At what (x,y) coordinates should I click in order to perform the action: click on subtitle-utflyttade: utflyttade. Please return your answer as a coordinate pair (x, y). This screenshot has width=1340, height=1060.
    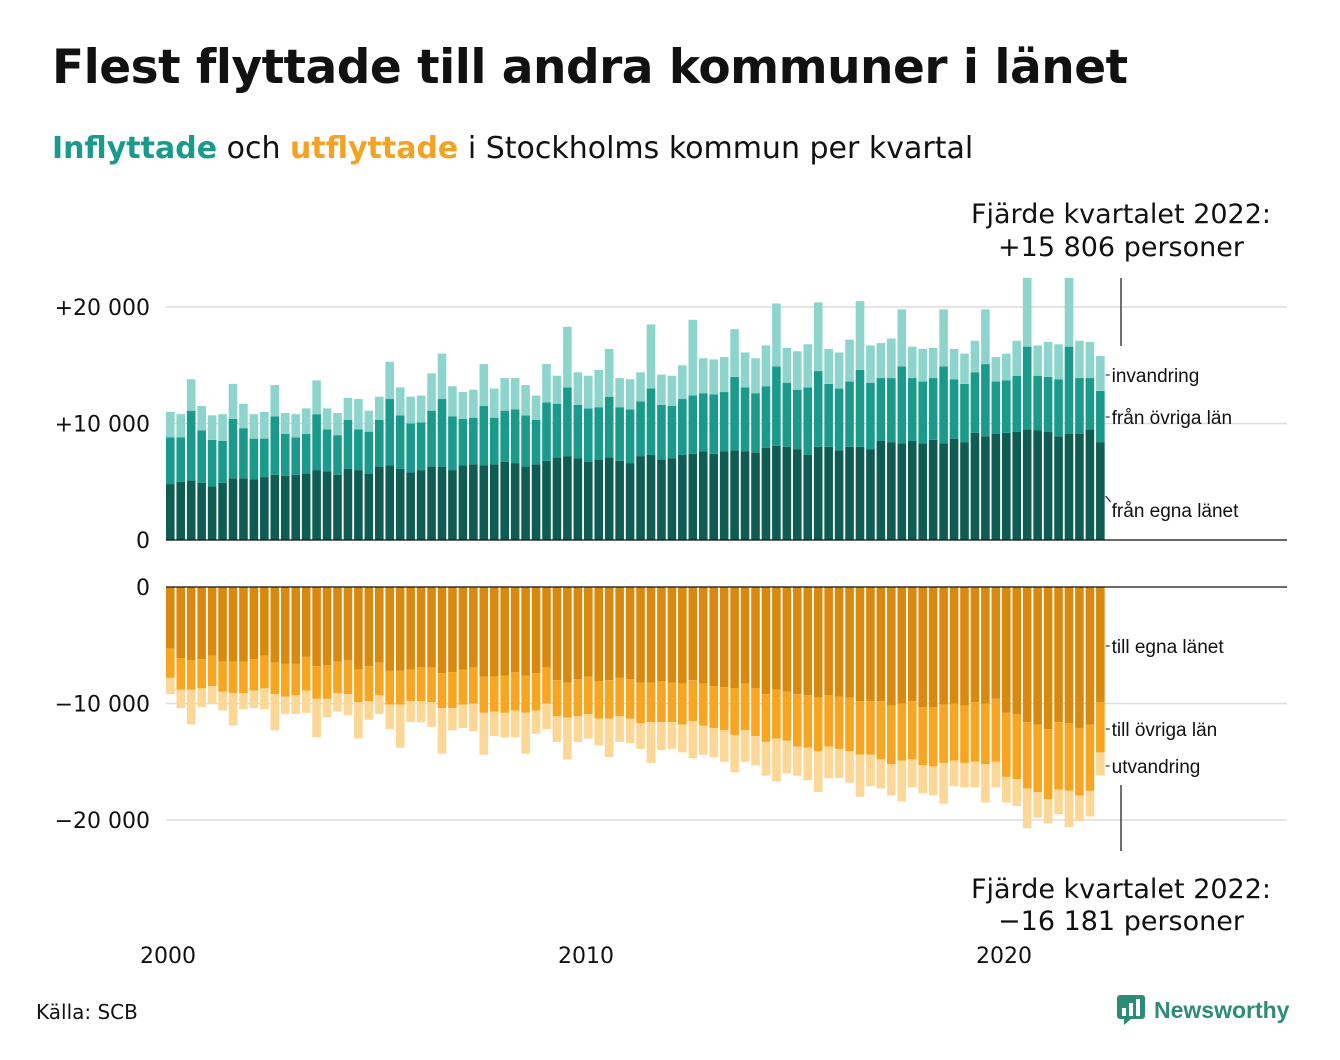
    Looking at the image, I should click on (374, 148).